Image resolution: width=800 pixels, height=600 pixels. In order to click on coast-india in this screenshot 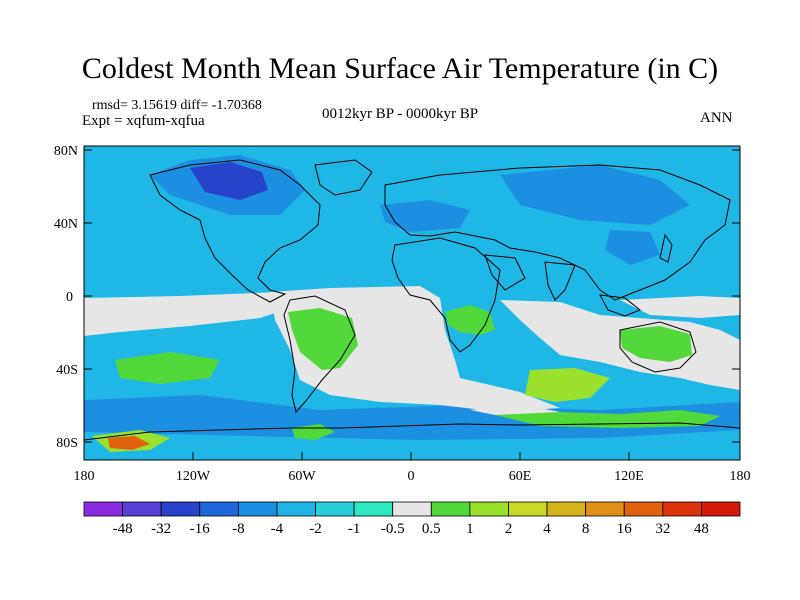, I will do `click(560, 281)`.